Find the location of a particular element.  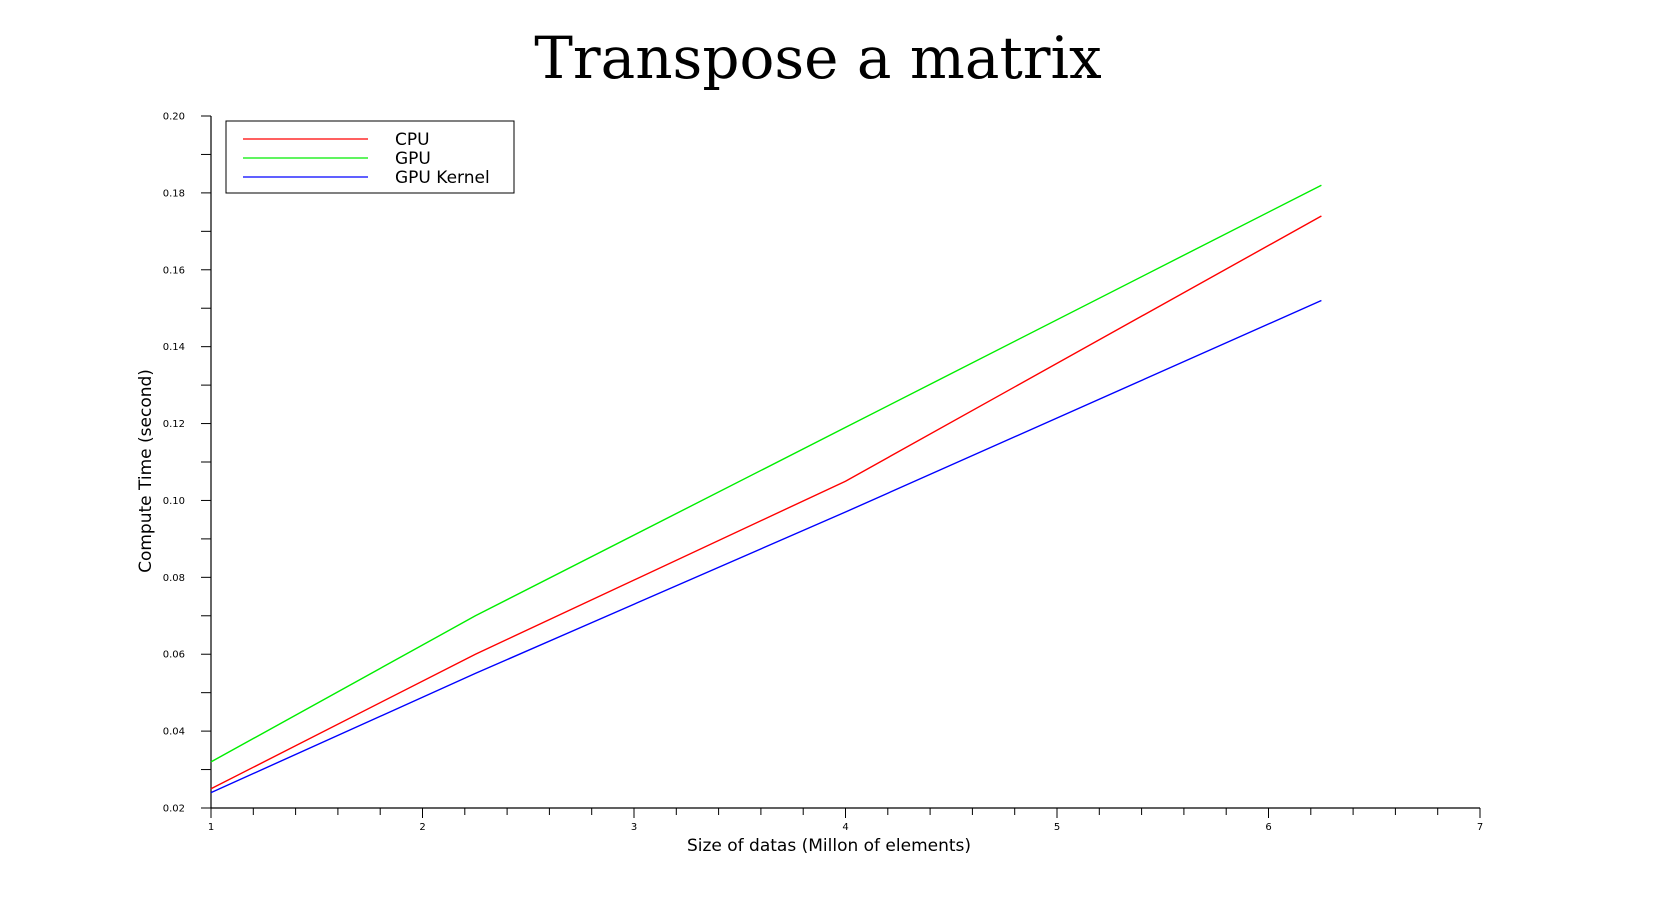

x-tick-label: 6 is located at coordinates (1268, 827).